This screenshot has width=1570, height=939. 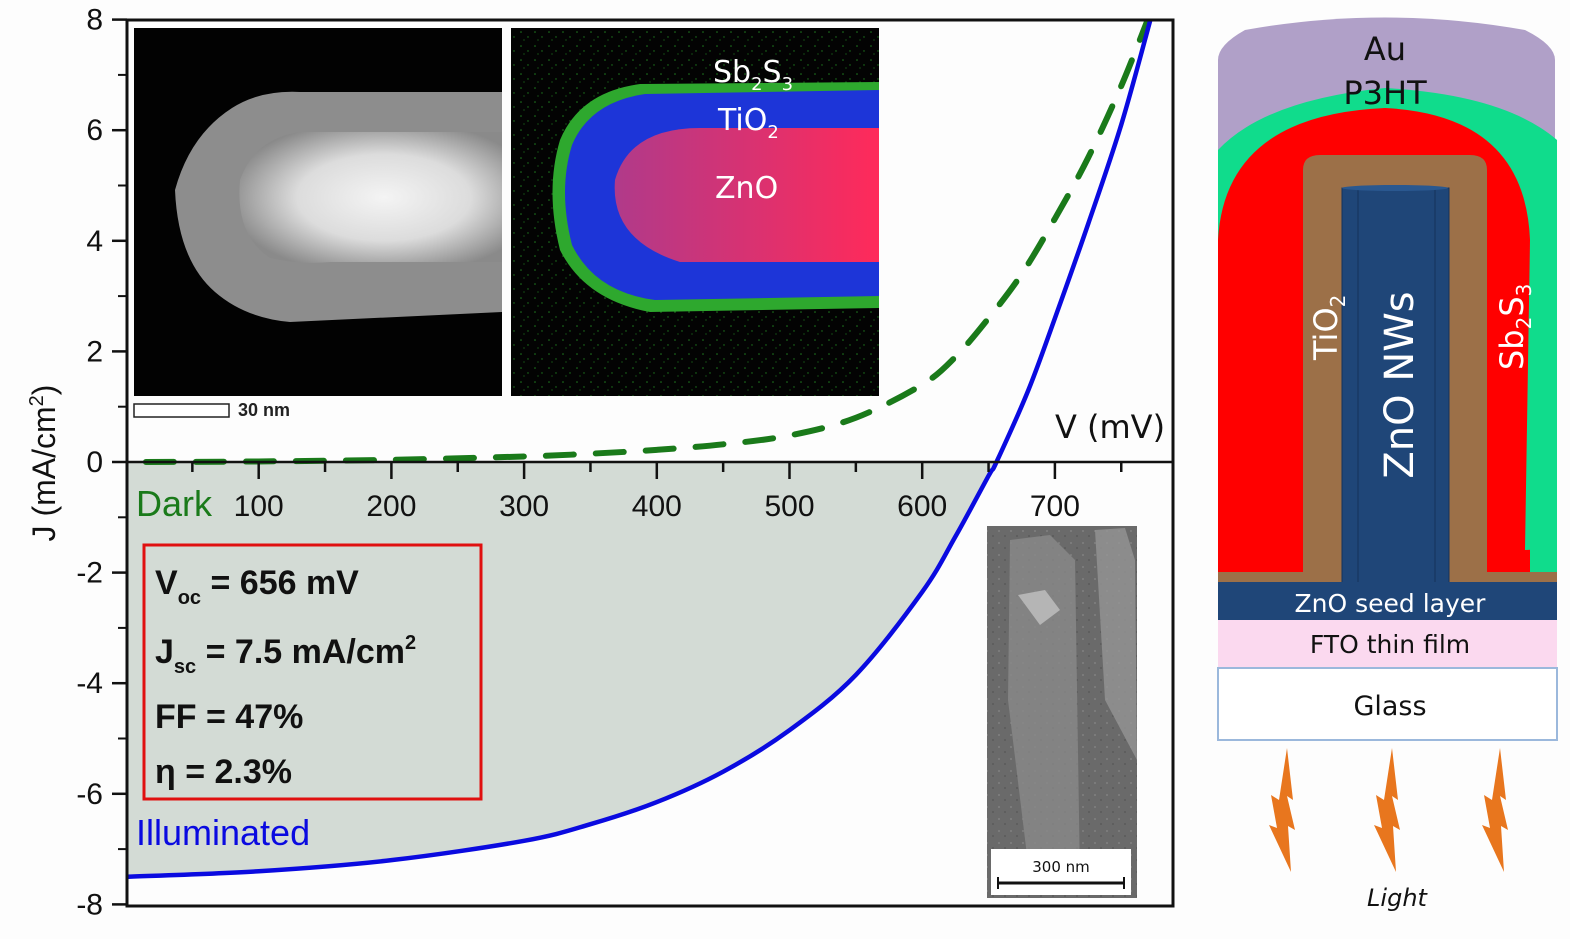 What do you see at coordinates (1385, 49) in the screenshot?
I see `au-label: Au` at bounding box center [1385, 49].